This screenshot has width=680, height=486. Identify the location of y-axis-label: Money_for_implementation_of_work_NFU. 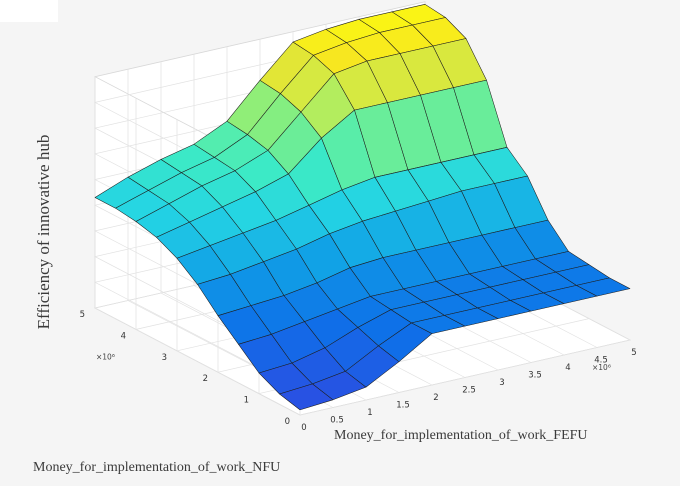
(157, 467).